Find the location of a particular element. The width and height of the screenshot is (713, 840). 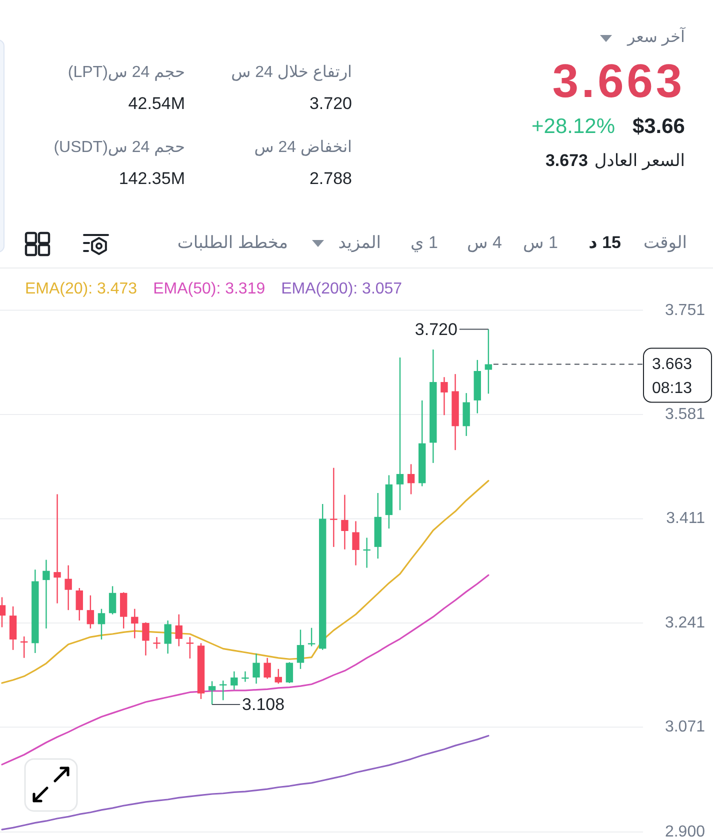

text: المزيد is located at coordinates (359, 243).